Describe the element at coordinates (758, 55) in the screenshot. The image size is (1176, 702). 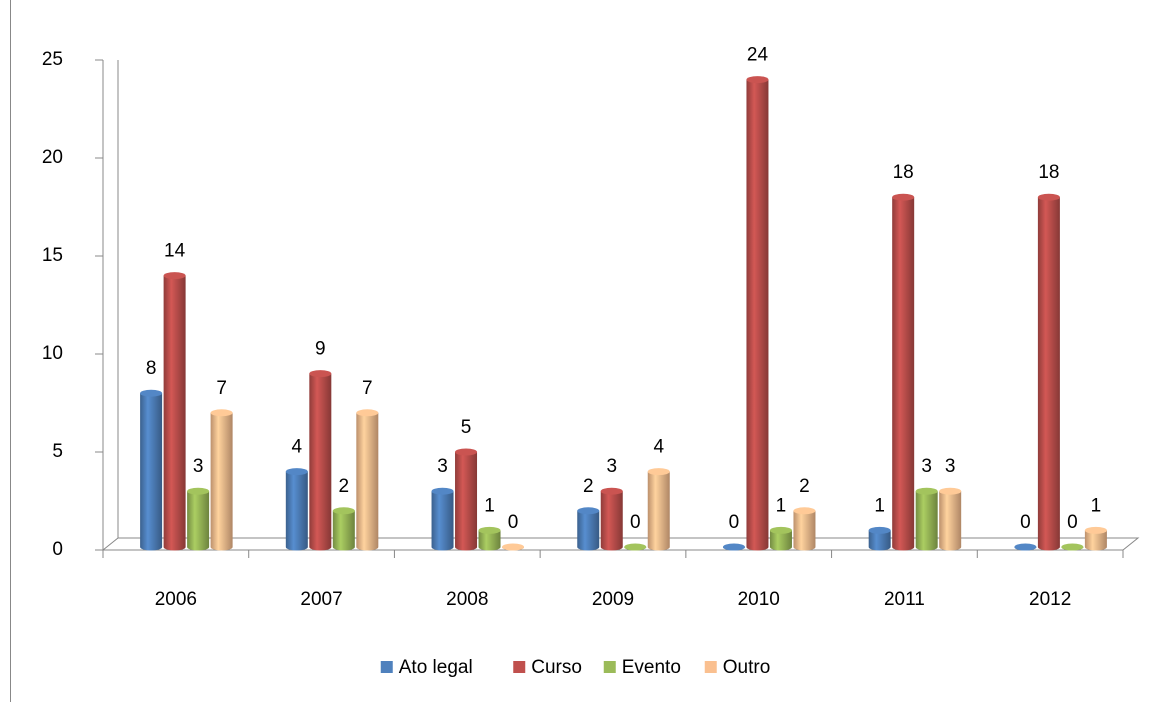
I see `data-label: 24` at that location.